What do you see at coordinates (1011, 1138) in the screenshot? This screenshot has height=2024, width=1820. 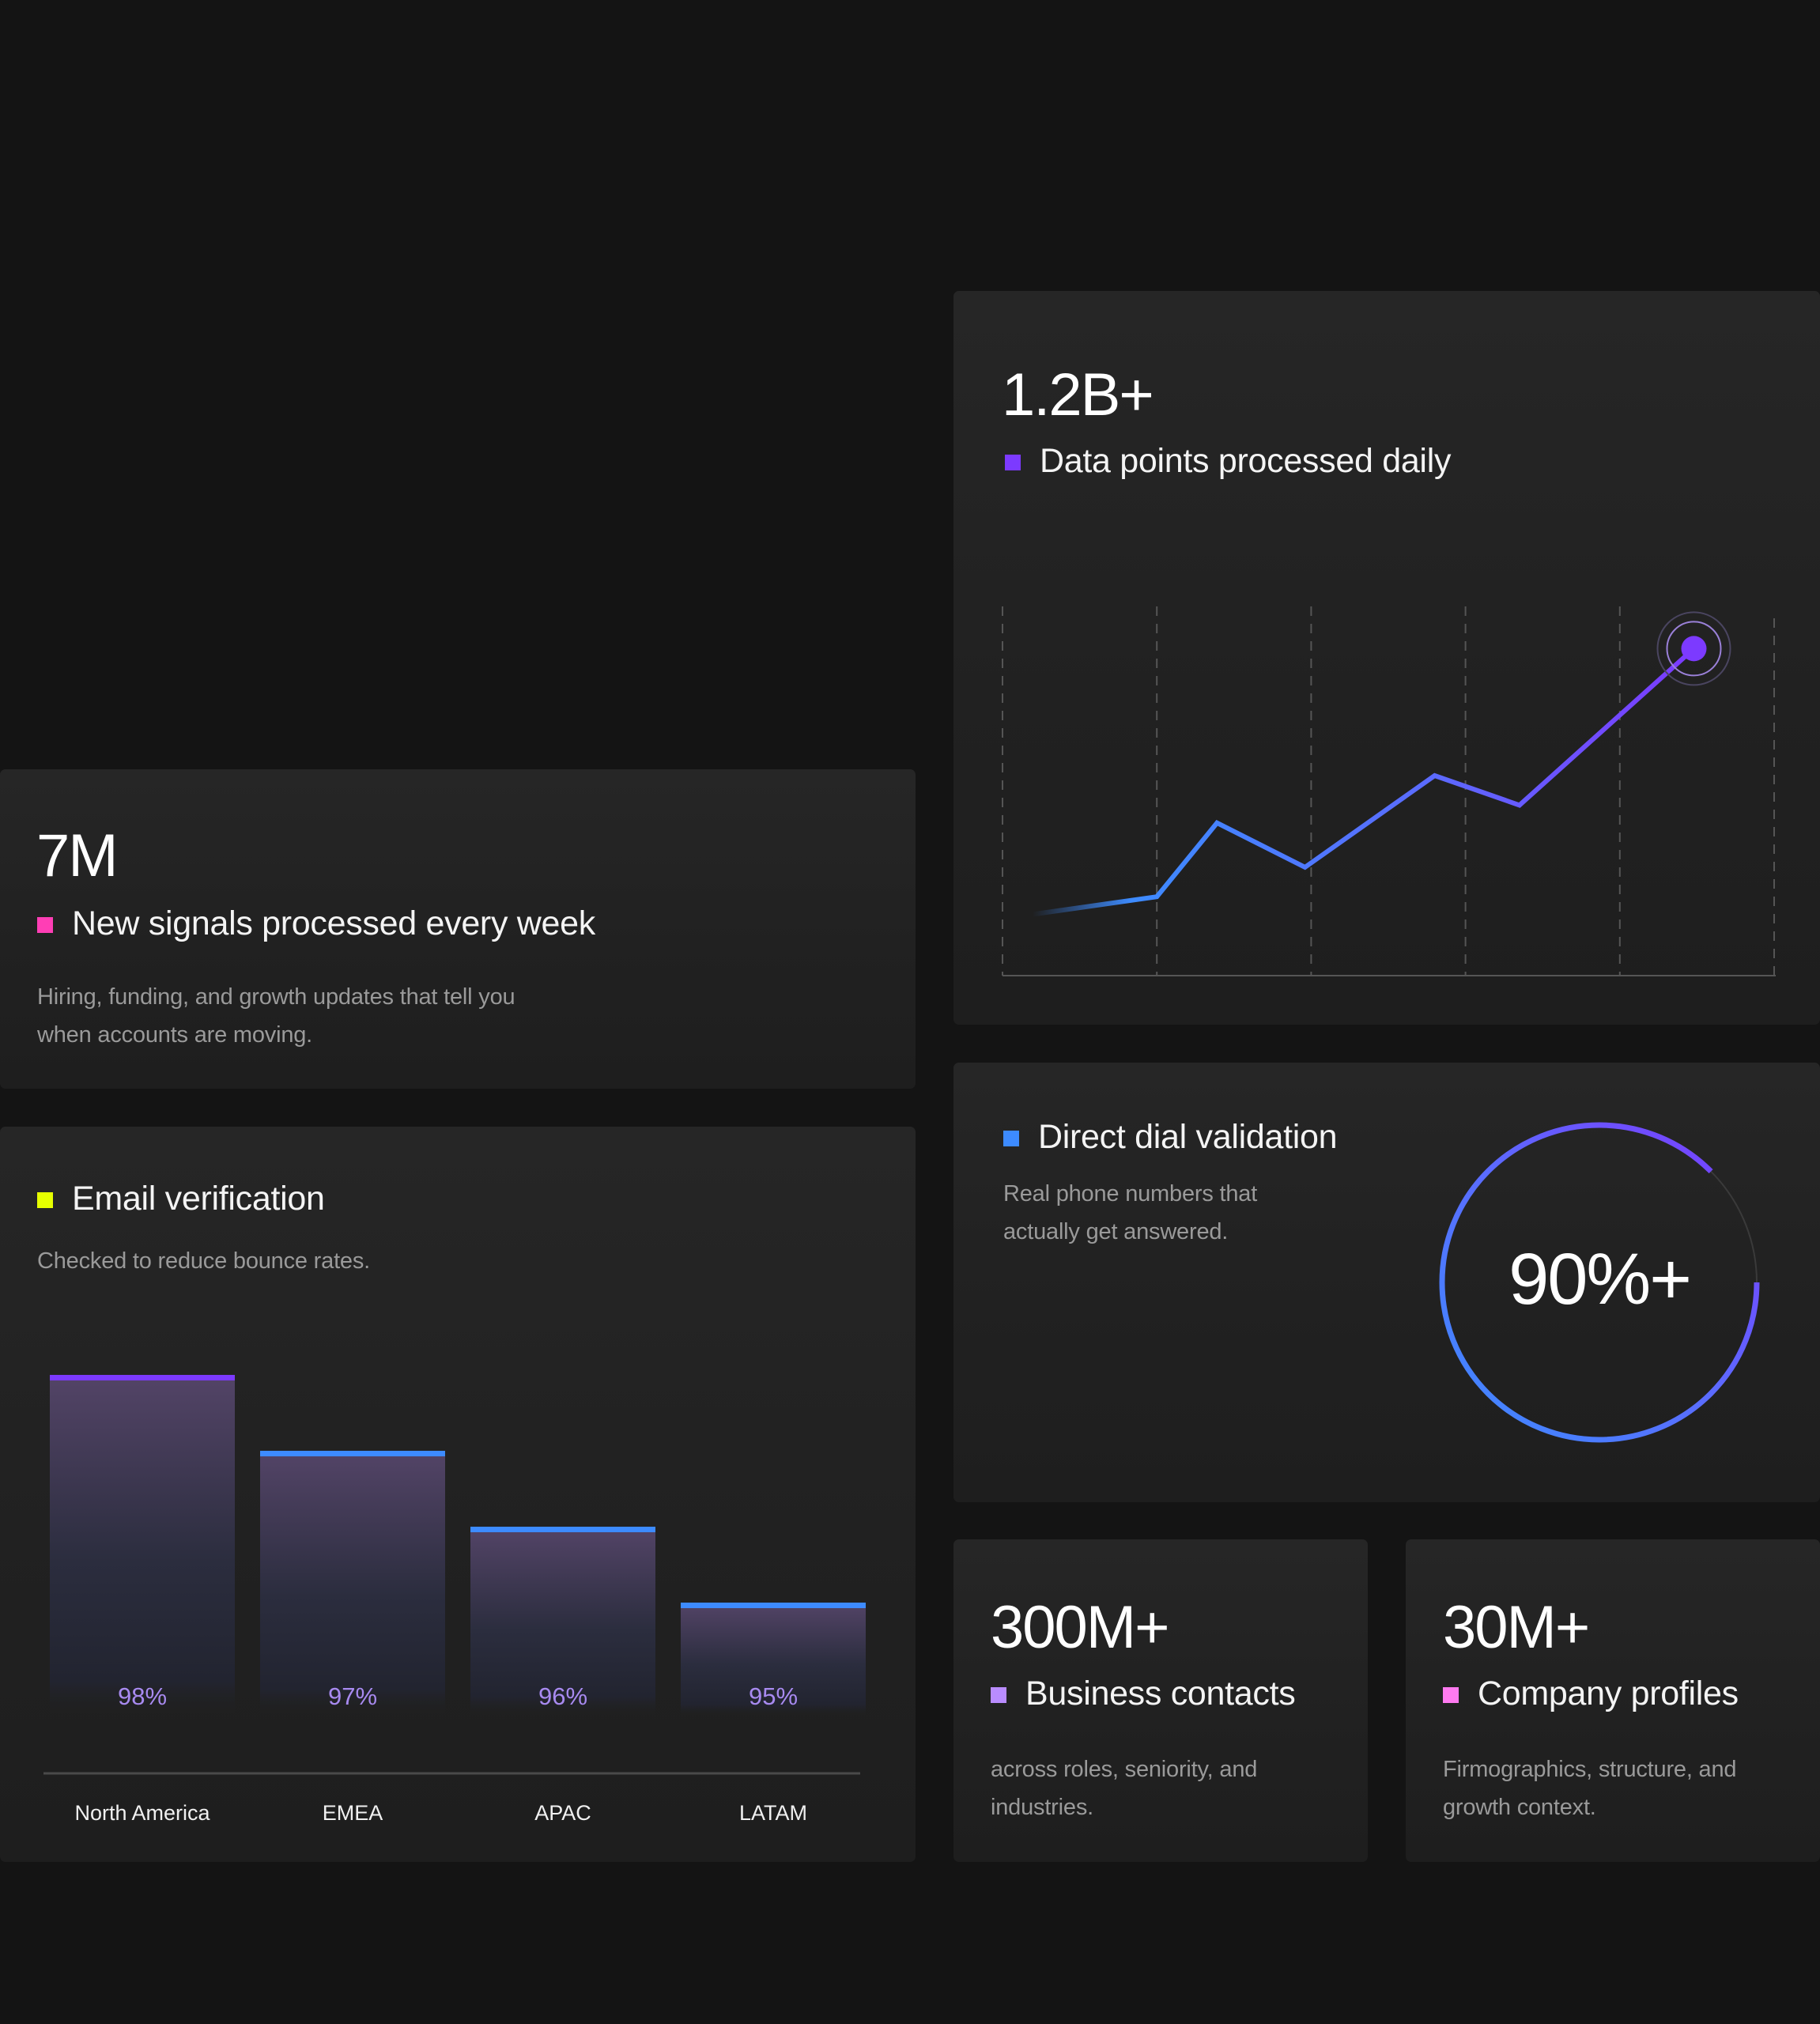 I see `direct-dial-marker-icon` at bounding box center [1011, 1138].